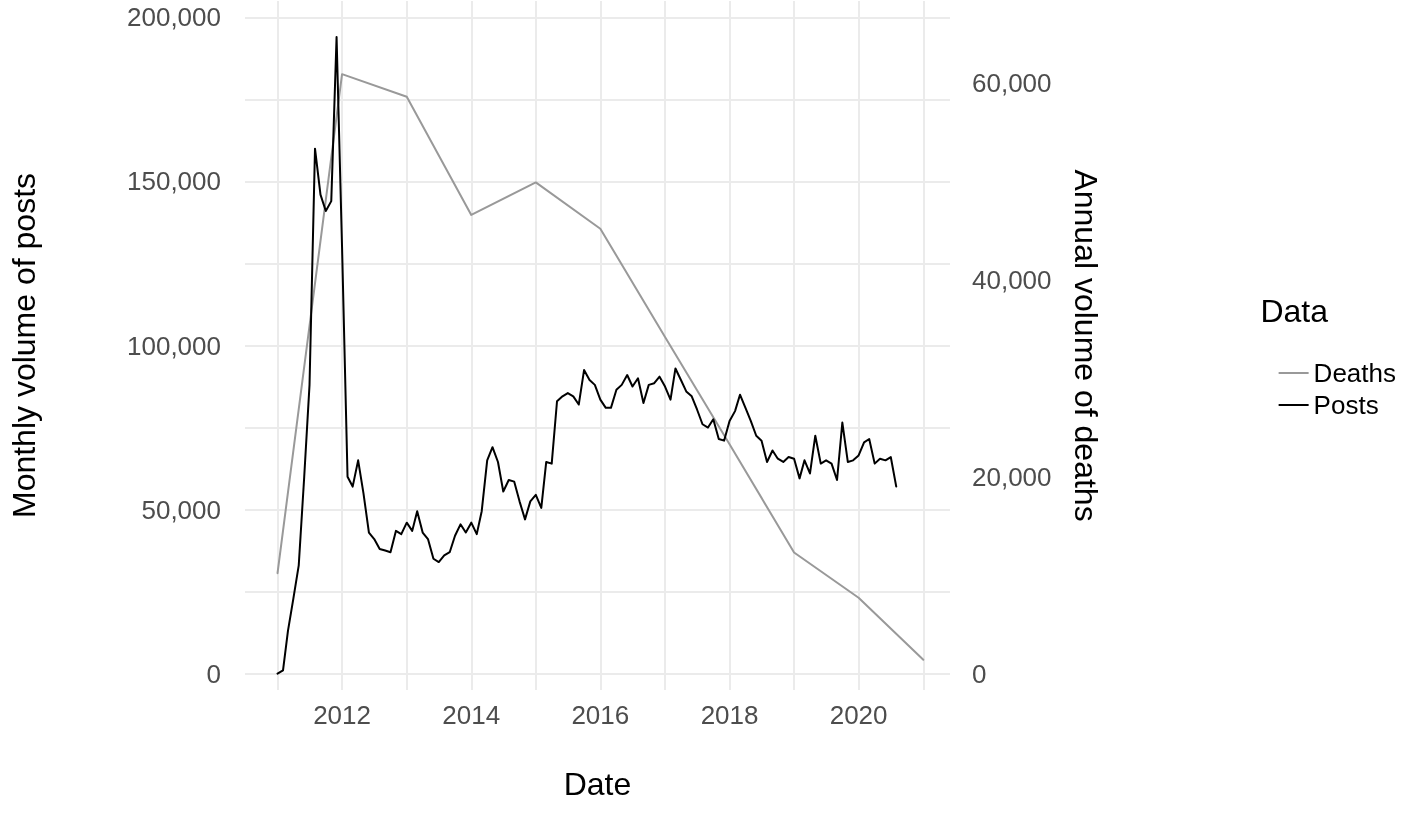 The height and width of the screenshot is (815, 1403). I want to click on y-tick-label: 100,000, so click(174, 345).